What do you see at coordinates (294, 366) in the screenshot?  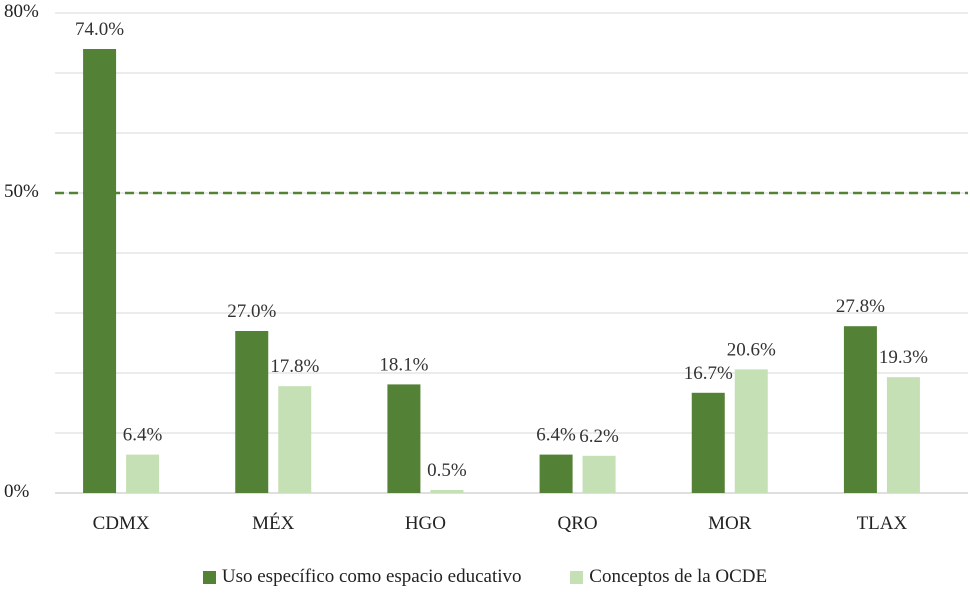 I see `data-label: 17.8%` at bounding box center [294, 366].